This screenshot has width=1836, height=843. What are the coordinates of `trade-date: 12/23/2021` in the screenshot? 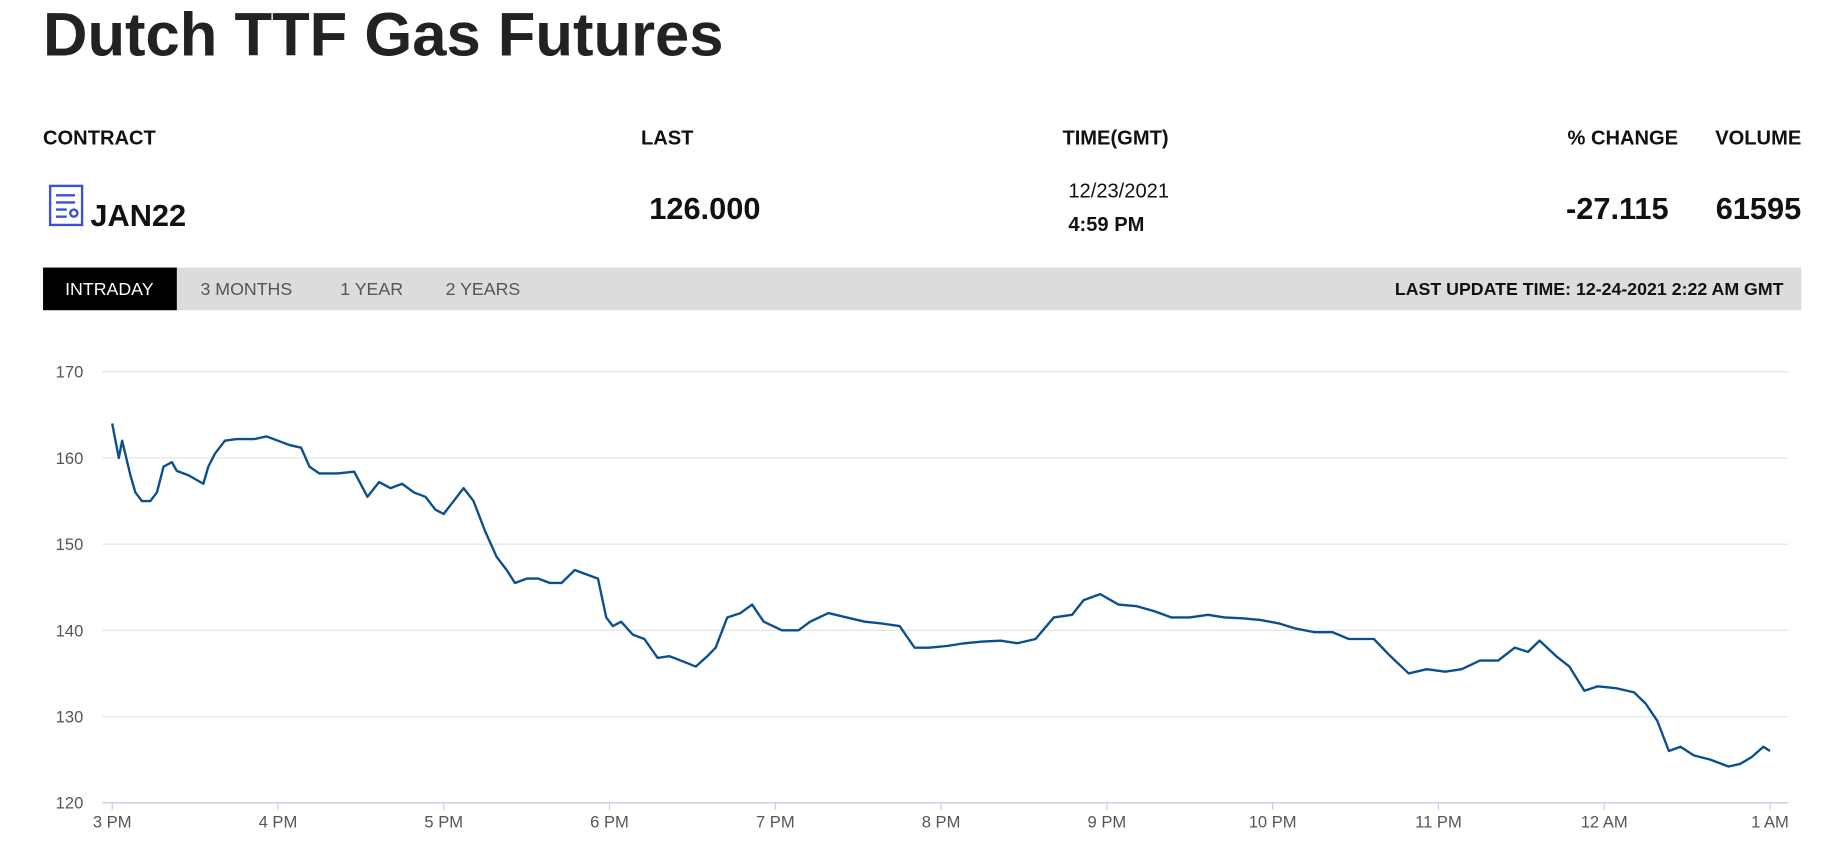 It's located at (1118, 192).